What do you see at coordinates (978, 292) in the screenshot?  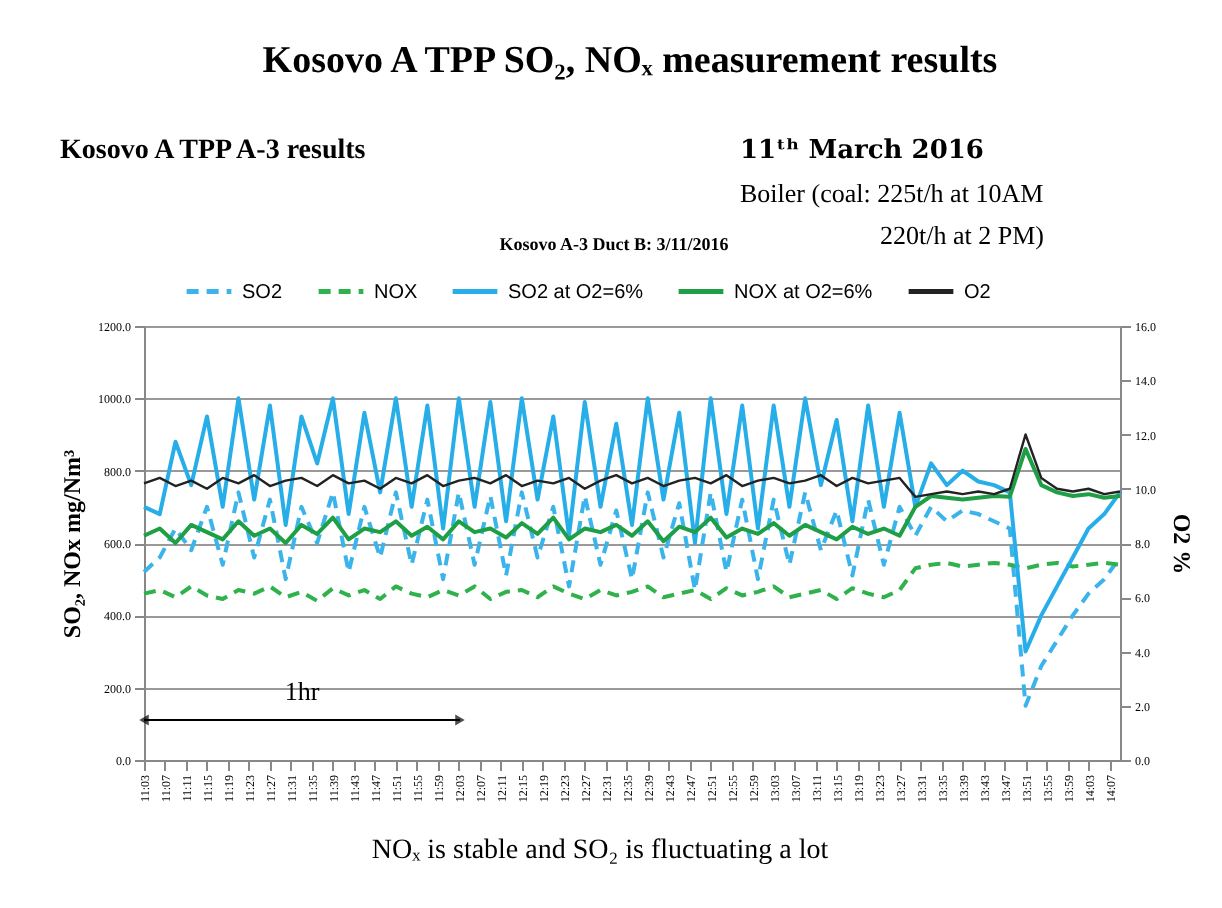 I see `legend-label: O2` at bounding box center [978, 292].